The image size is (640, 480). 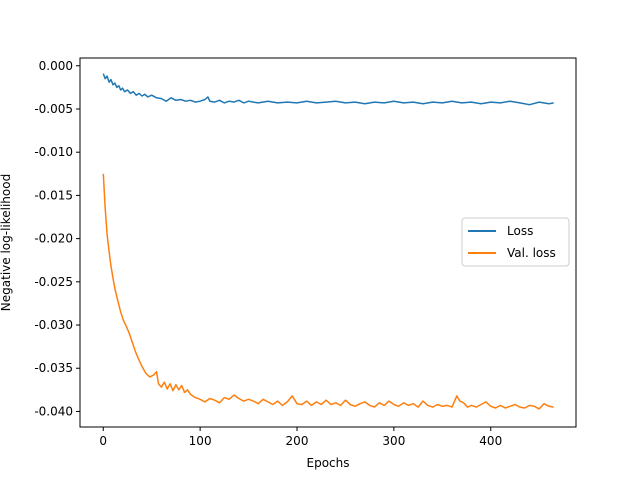 I want to click on legend-label-val-loss: Val. loss, so click(x=531, y=253).